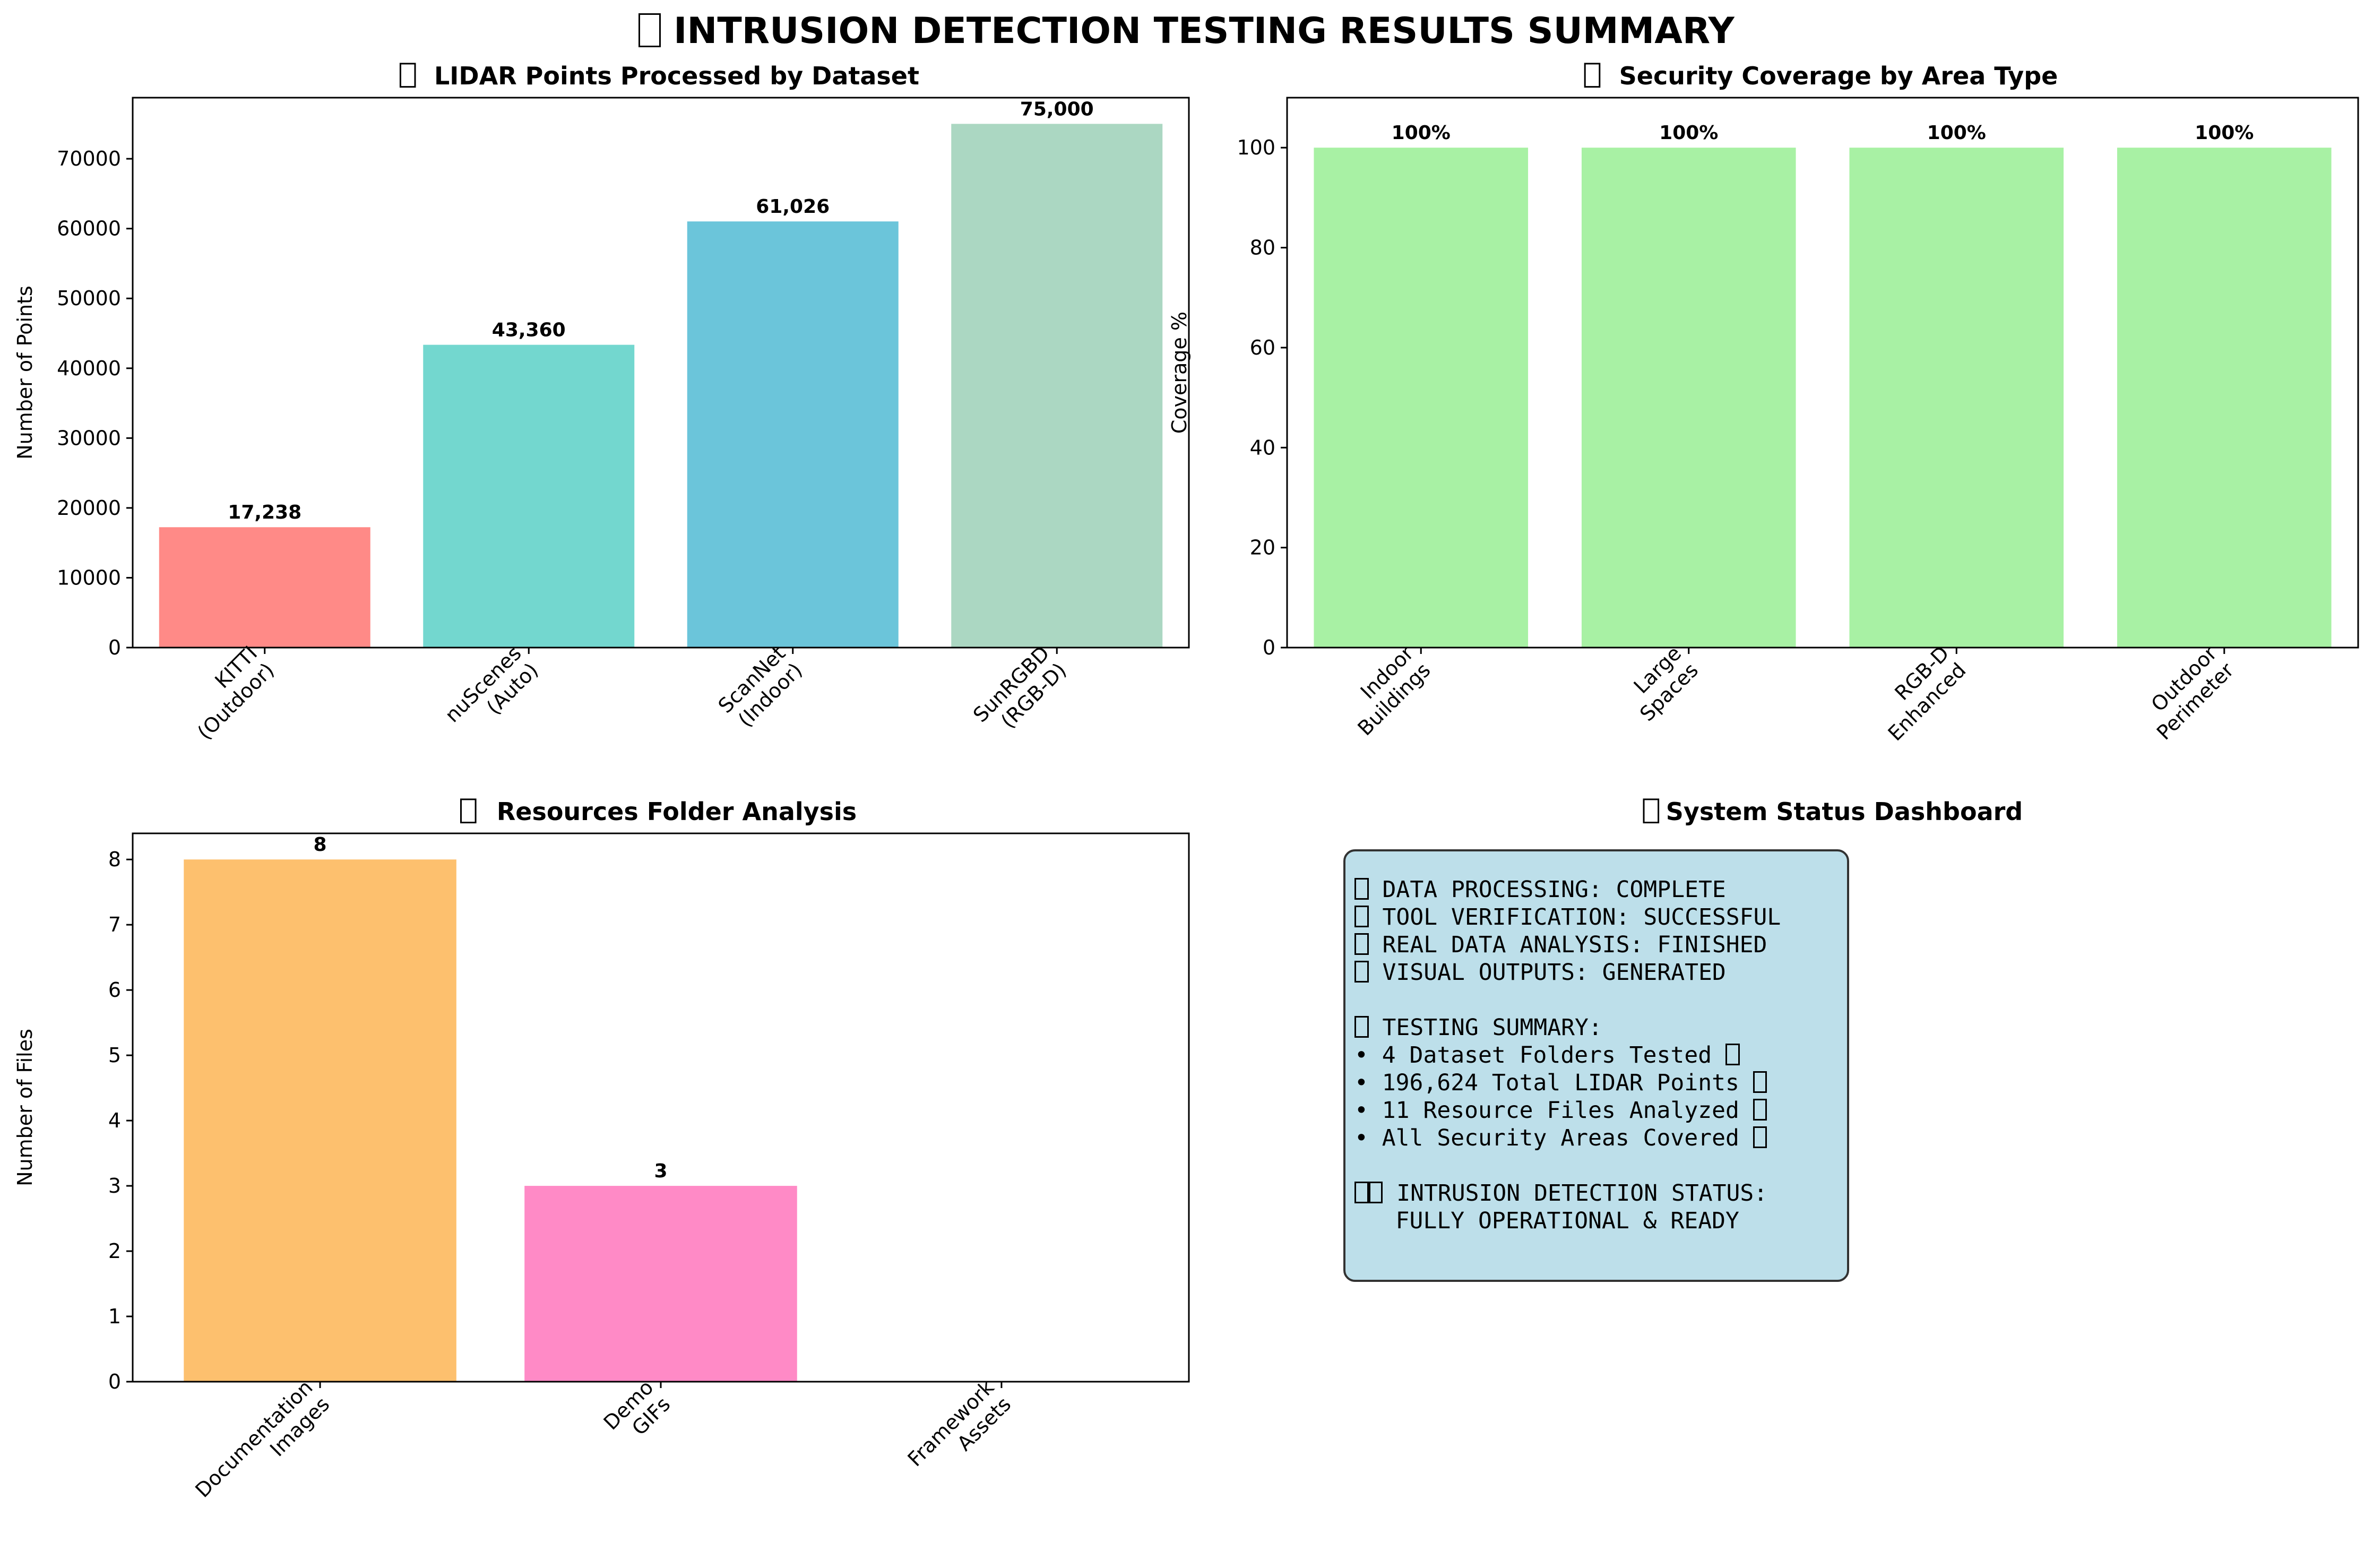 The image size is (2373, 1568). What do you see at coordinates (1546, 1221) in the screenshot?
I see `dashboard-line-text: FULLY OPERATIONAL & READY` at bounding box center [1546, 1221].